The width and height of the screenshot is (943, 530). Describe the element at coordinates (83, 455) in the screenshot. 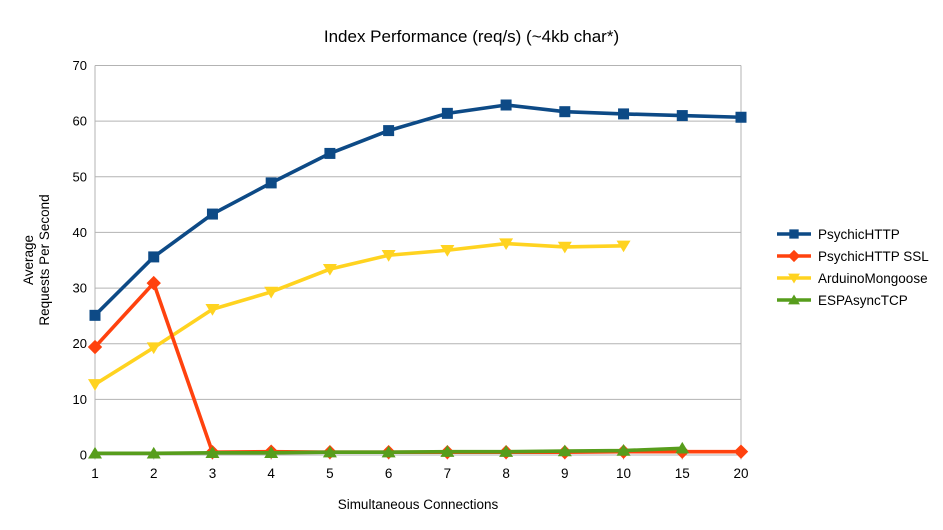

I see `y-tick-label: 0` at that location.